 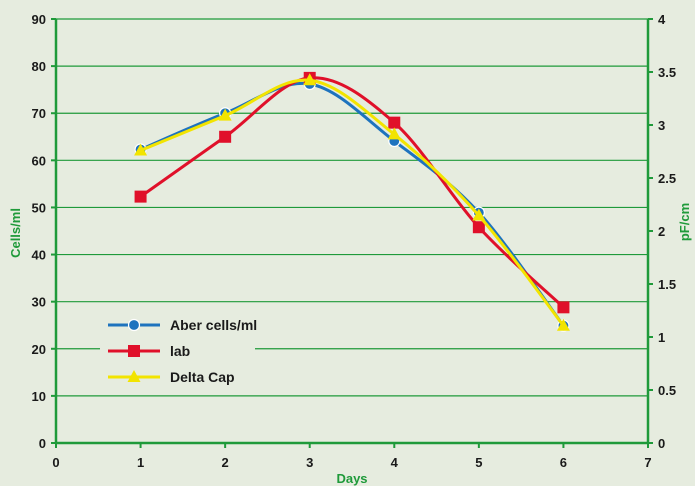 I want to click on y2-tick-label: 4, so click(x=662, y=19).